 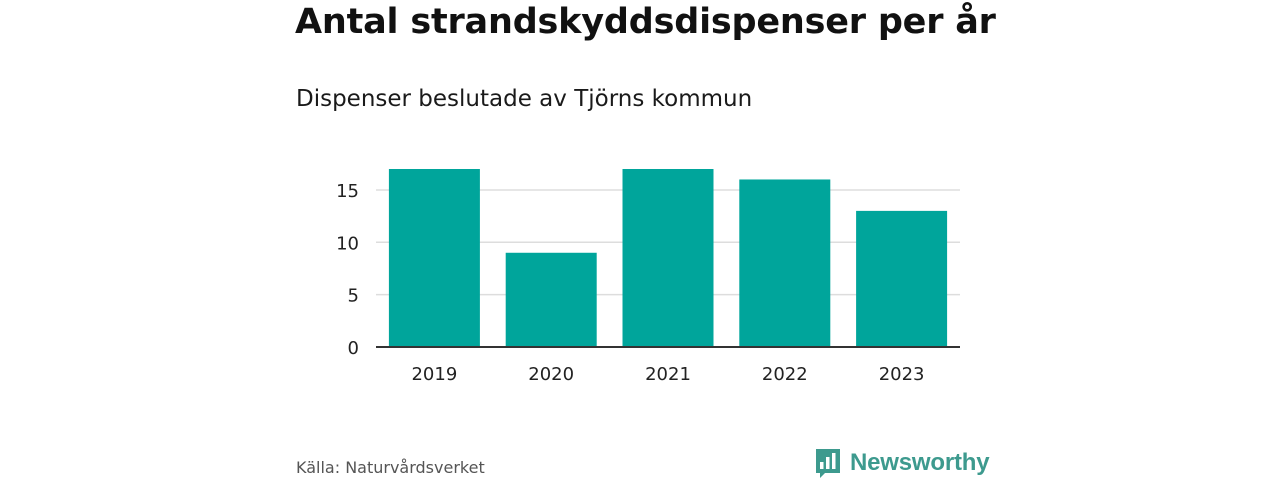 What do you see at coordinates (668, 374) in the screenshot?
I see `x-tick-label: 2021` at bounding box center [668, 374].